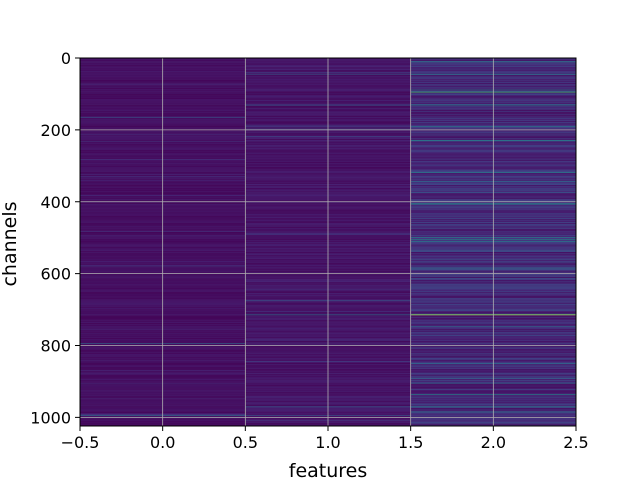 This screenshot has width=640, height=480. Describe the element at coordinates (55, 130) in the screenshot. I see `y-tick-label: 200` at that location.